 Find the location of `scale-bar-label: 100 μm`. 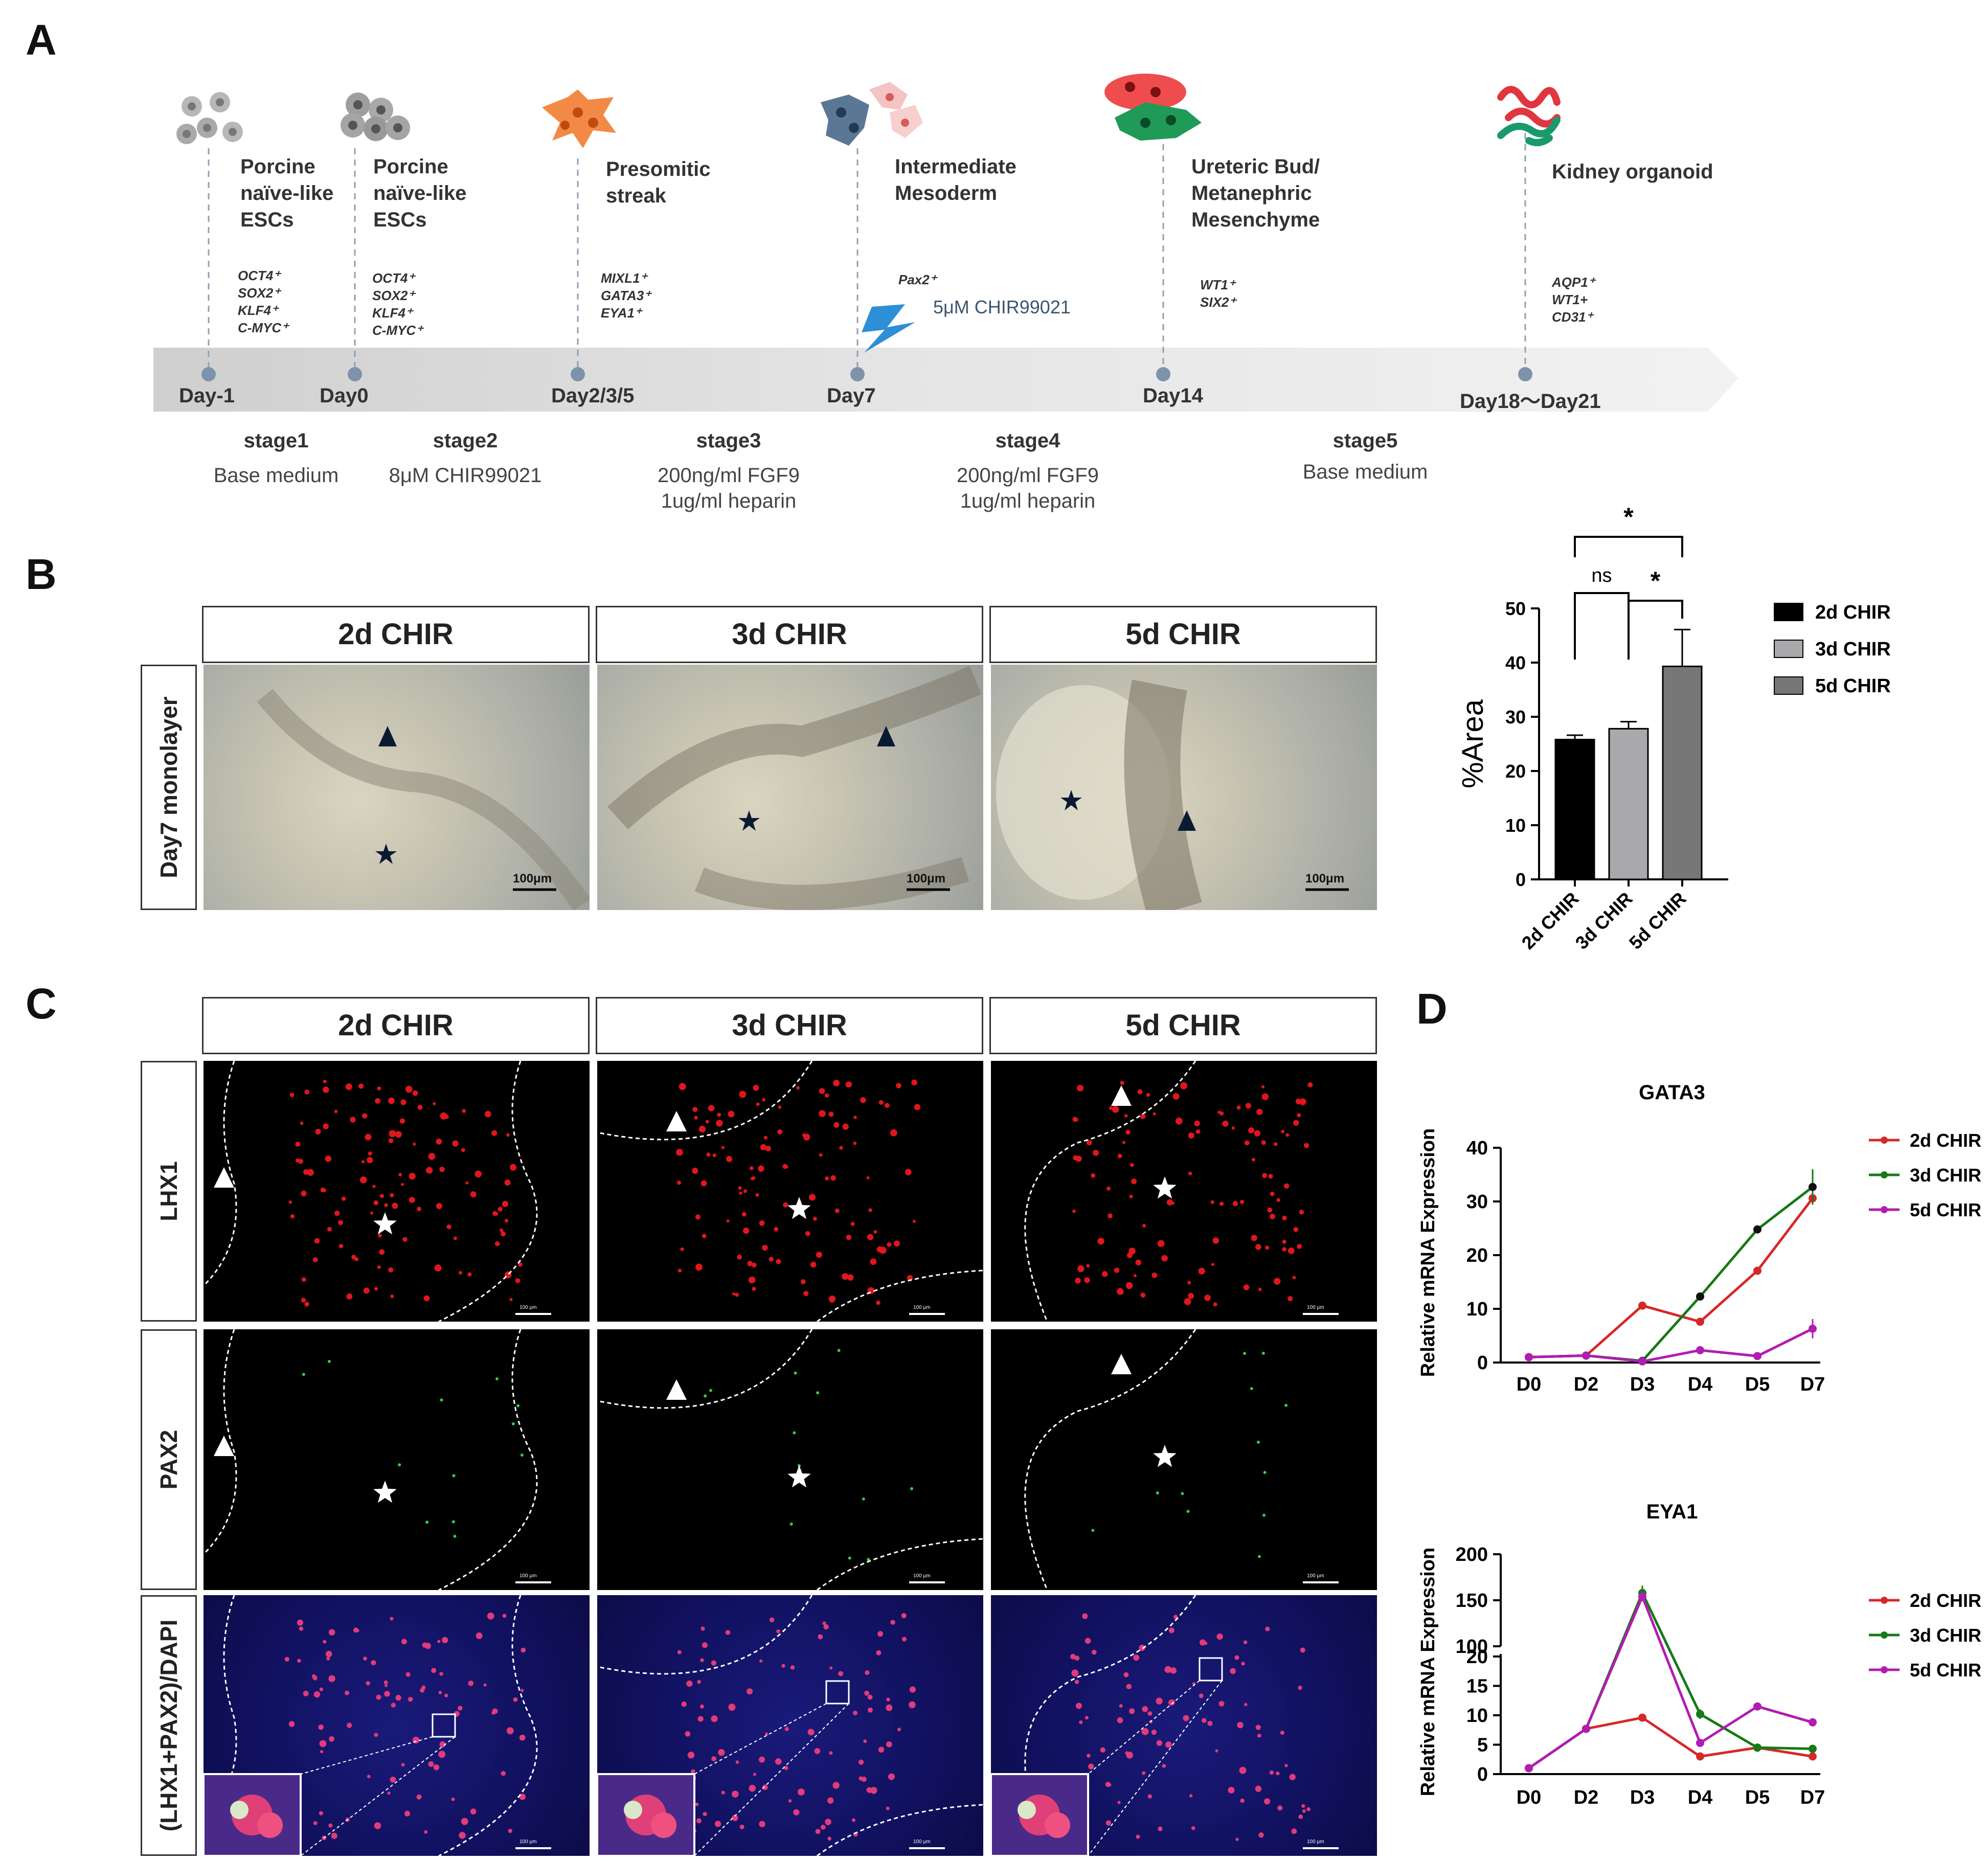

scale-bar-label: 100 μm is located at coordinates (1315, 1842).